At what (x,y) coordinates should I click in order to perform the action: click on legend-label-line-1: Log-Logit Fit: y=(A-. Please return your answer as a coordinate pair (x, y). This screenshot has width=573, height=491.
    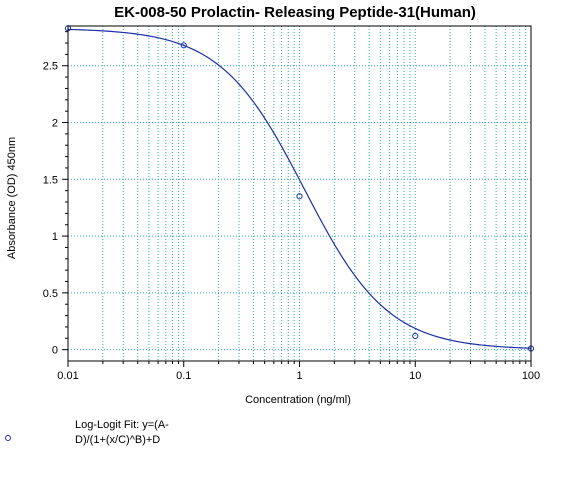
    Looking at the image, I should click on (122, 425).